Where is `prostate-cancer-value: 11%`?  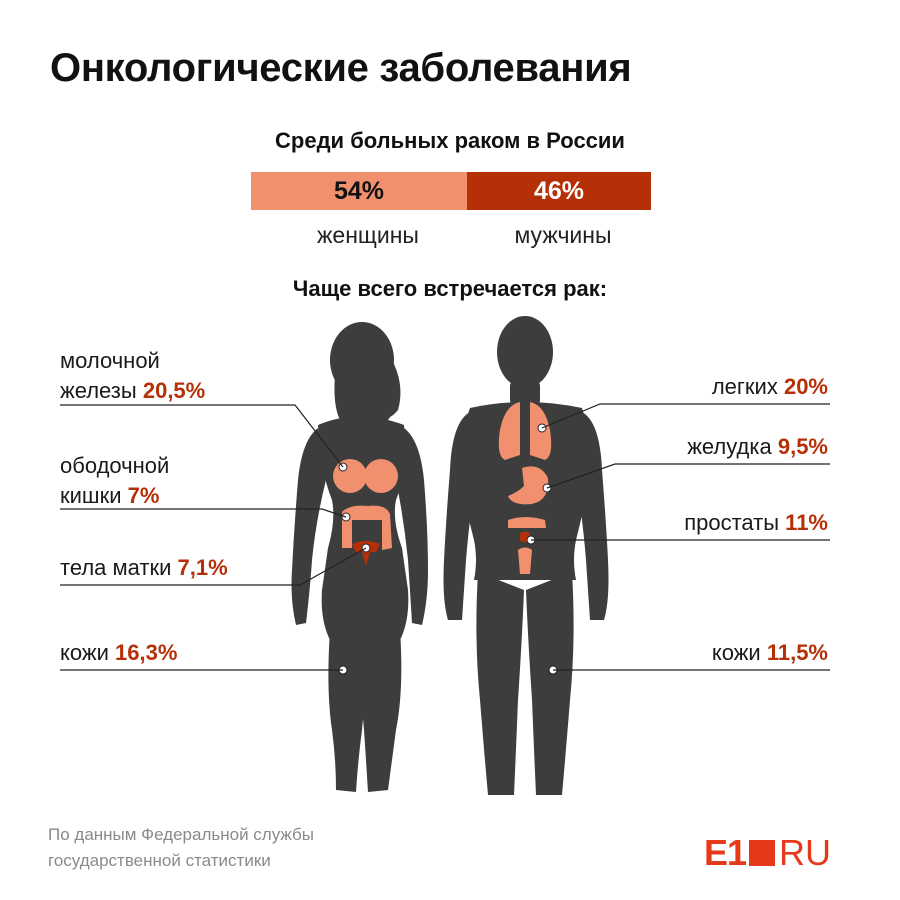
prostate-cancer-value: 11% is located at coordinates (806, 522).